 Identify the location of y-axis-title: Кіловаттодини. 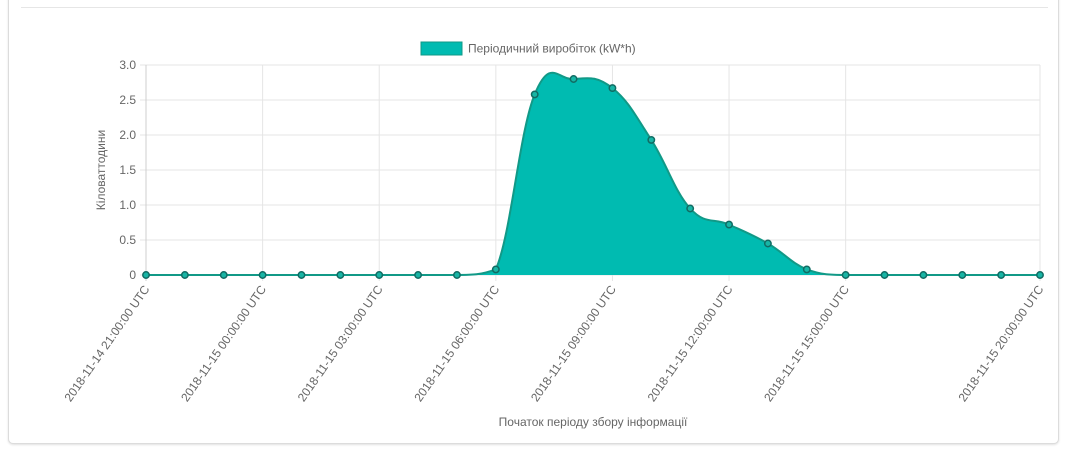
(101, 170).